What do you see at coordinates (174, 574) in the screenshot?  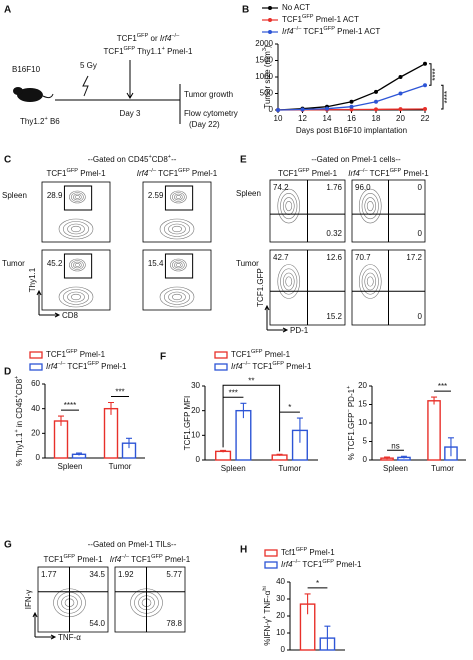 I see `quadrant-percentage: 5.77` at bounding box center [174, 574].